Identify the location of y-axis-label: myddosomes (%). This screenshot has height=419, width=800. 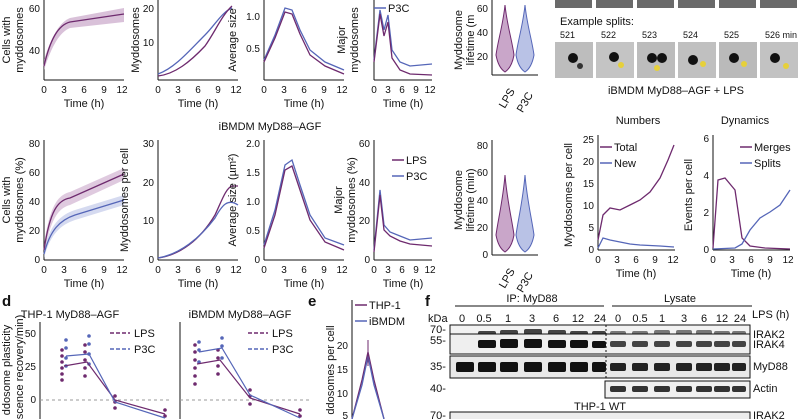
(352, 200).